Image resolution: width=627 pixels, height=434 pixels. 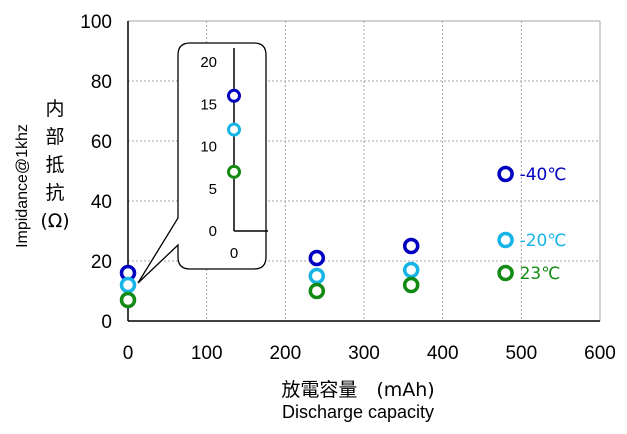 What do you see at coordinates (22, 186) in the screenshot?
I see `y-axis-title-english: Impidance@1khz` at bounding box center [22, 186].